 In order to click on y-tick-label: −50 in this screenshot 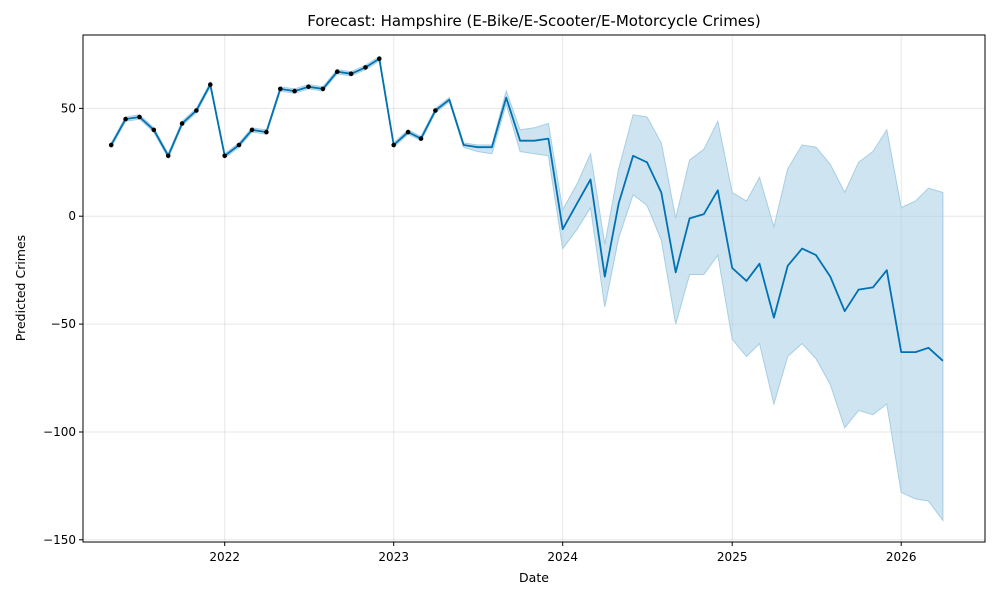, I will do `click(63, 324)`.